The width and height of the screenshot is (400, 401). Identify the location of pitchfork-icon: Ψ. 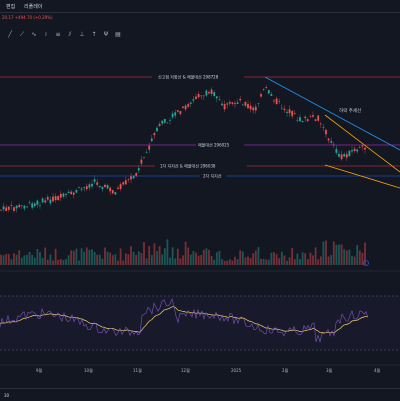
(106, 34).